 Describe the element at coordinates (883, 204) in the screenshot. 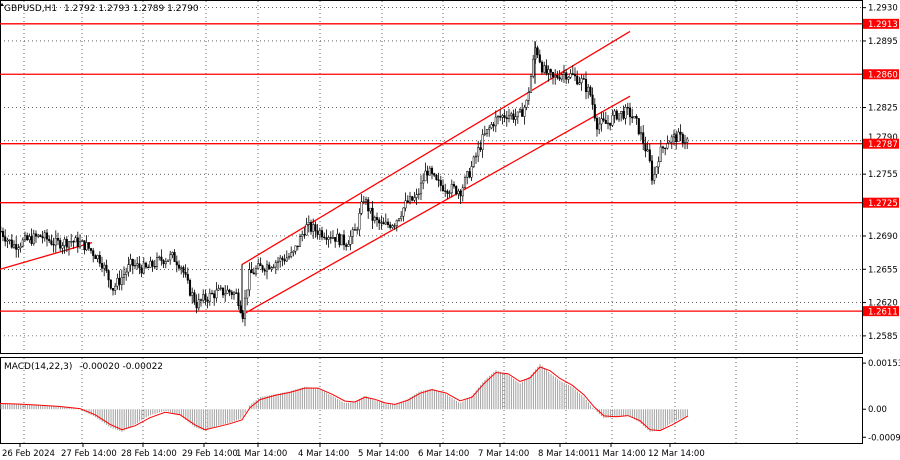

I see `level-tag-label: 1.2725` at that location.